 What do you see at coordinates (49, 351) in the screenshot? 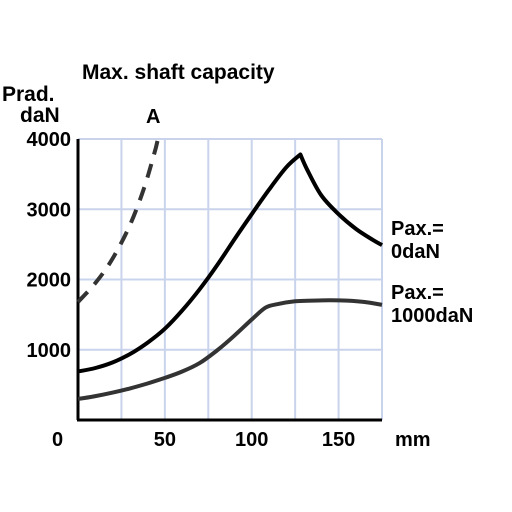
I see `y-tick-label: 1000` at bounding box center [49, 351].